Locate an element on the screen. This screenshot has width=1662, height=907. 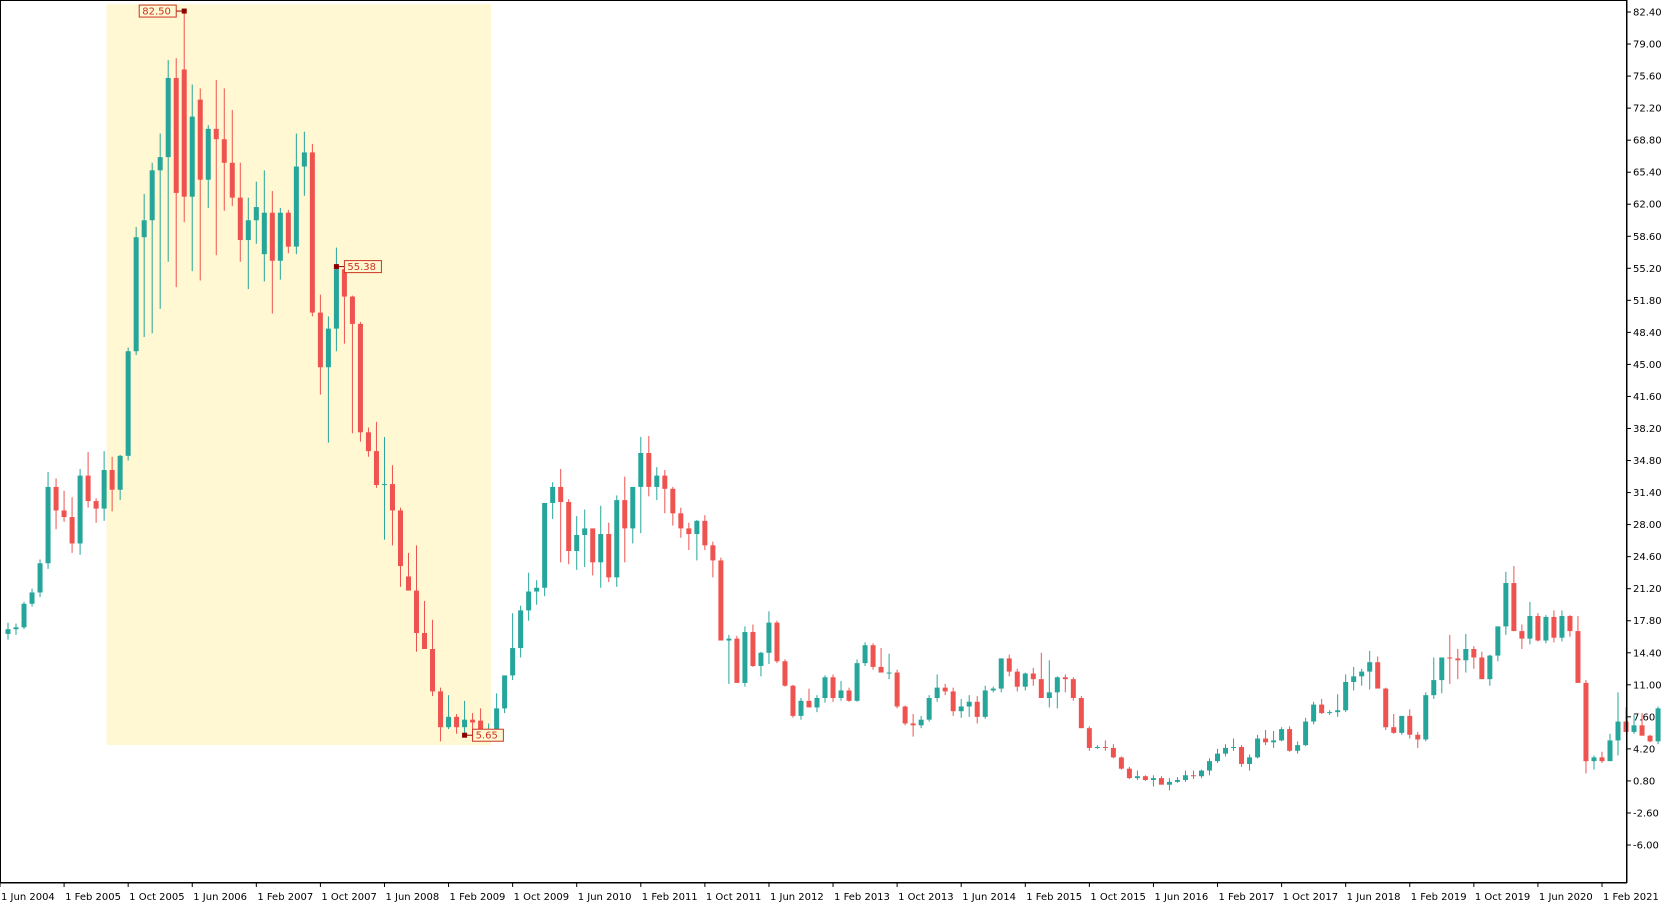
x-tick-label: 1 Jun 2004 is located at coordinates (28, 897).